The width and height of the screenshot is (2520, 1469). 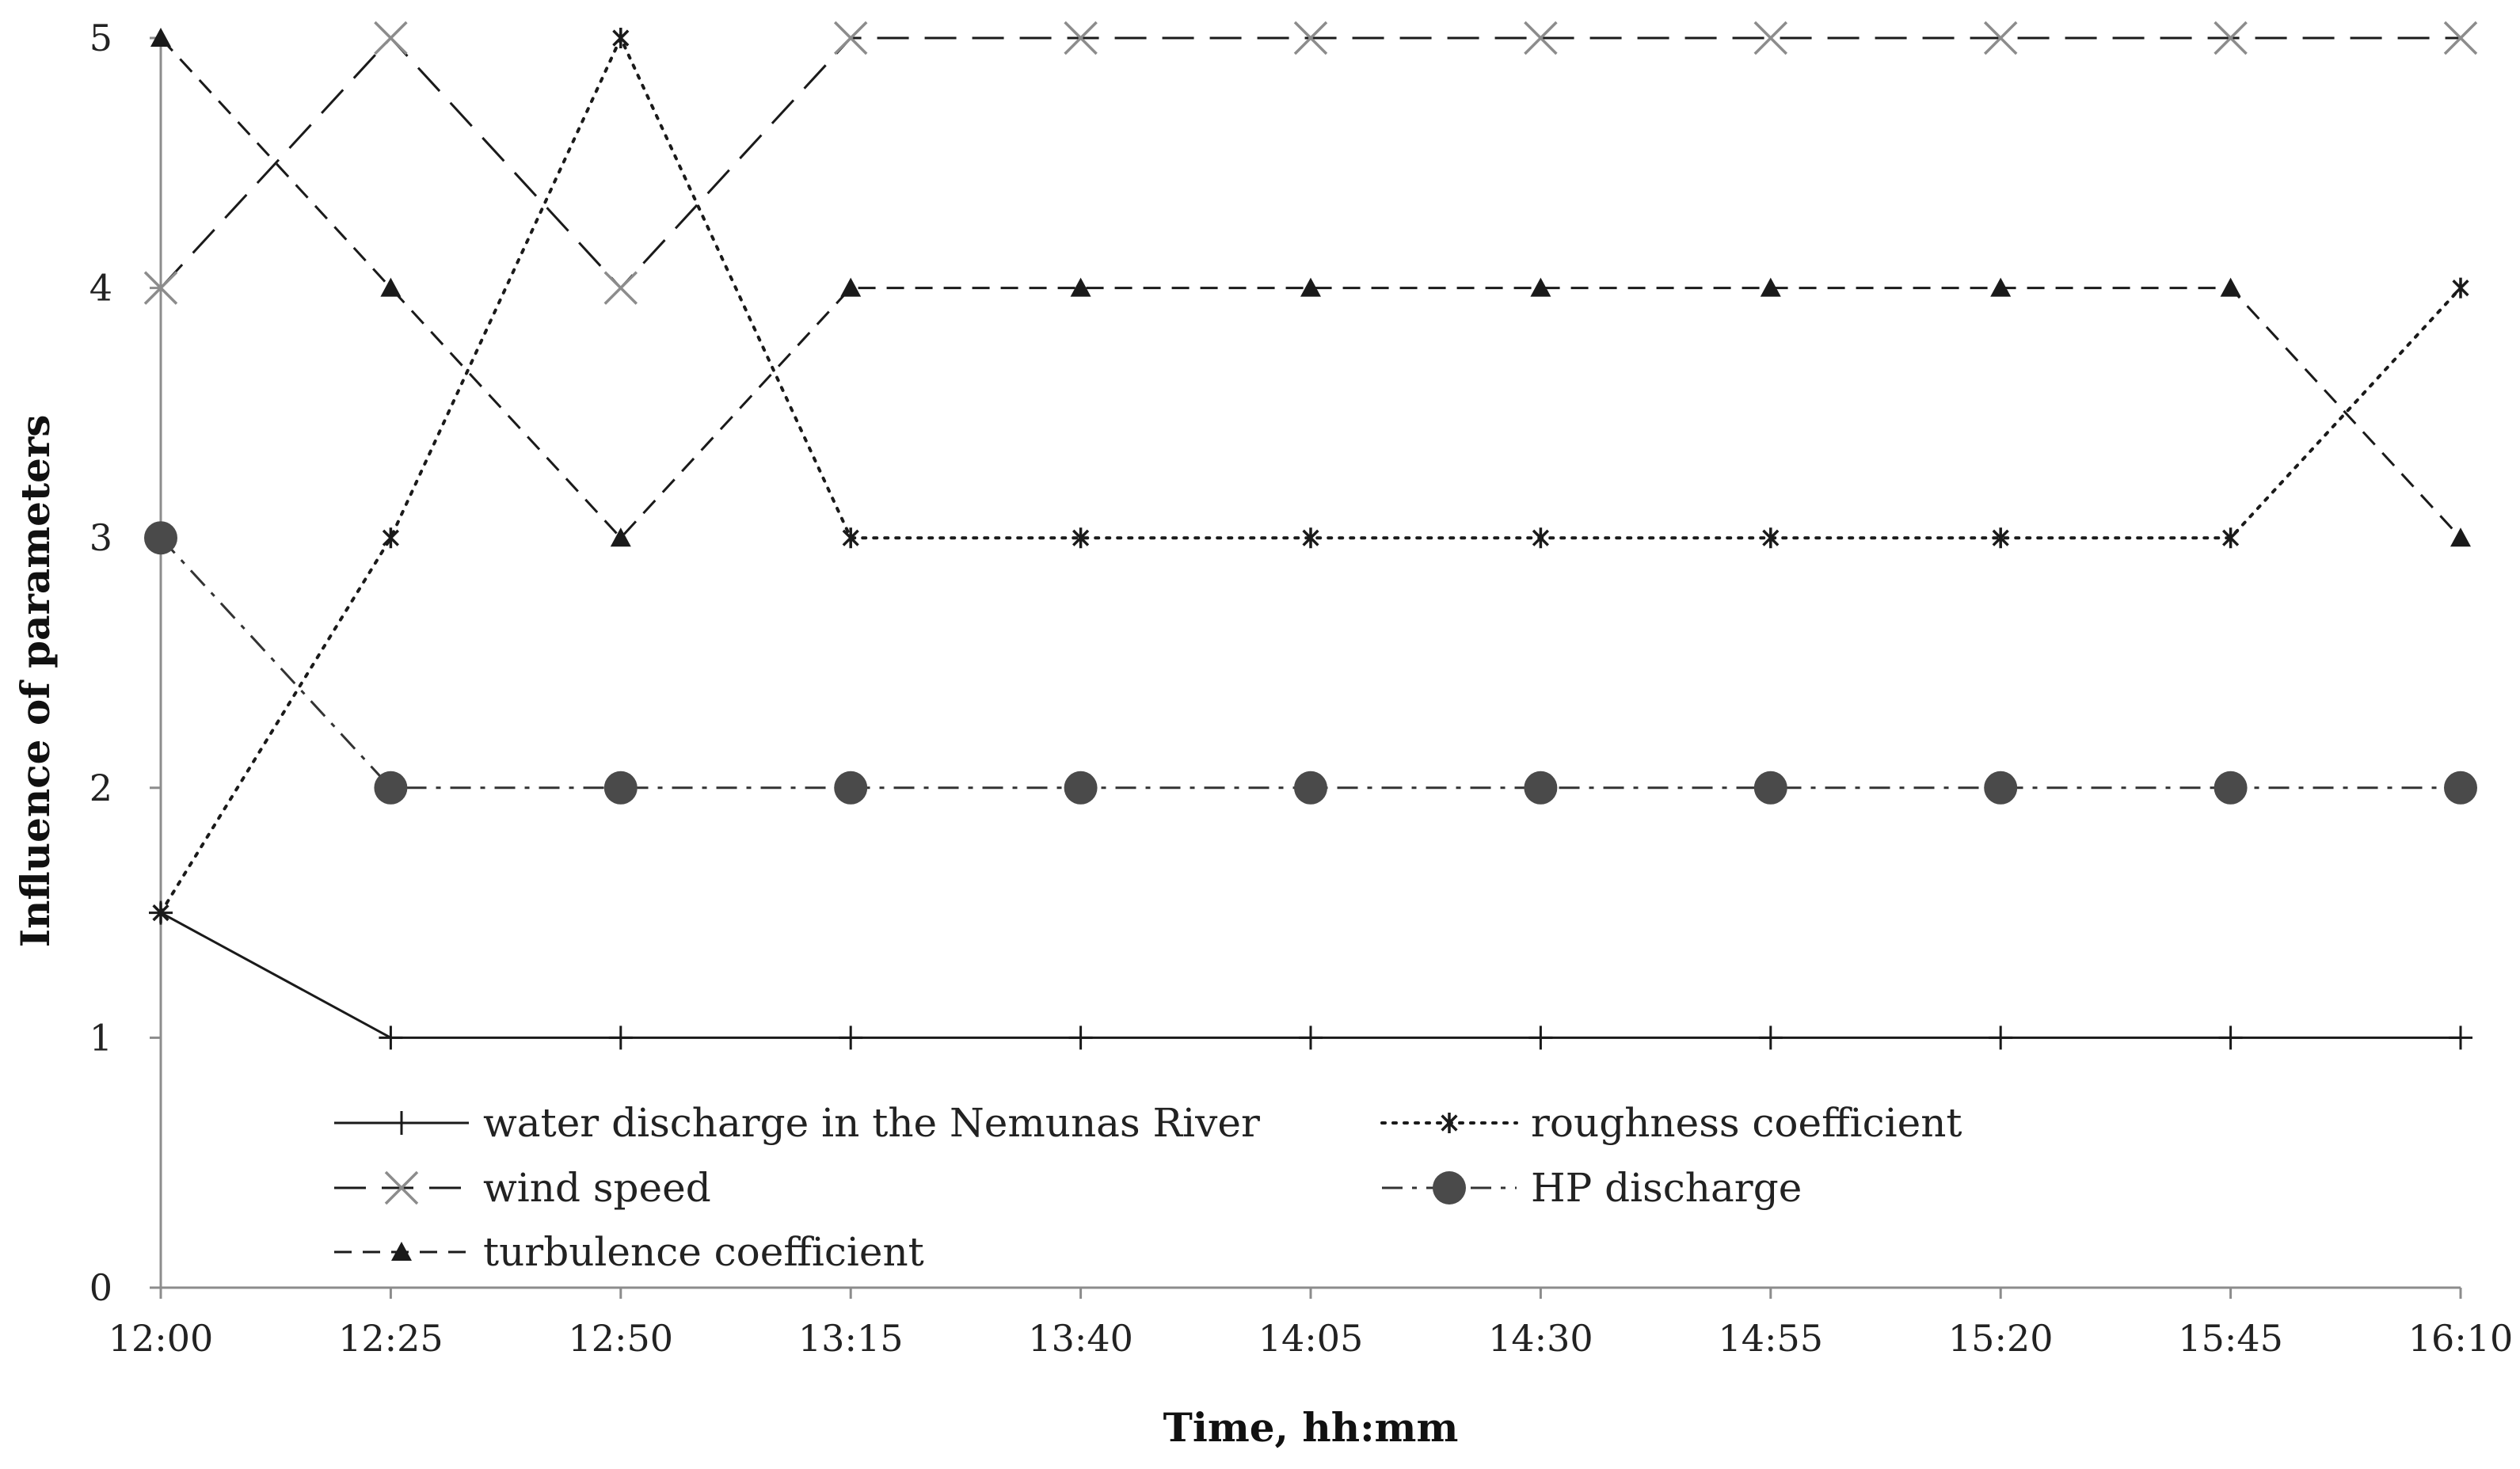 What do you see at coordinates (621, 1338) in the screenshot?
I see `x-tick-label: 12:50` at bounding box center [621, 1338].